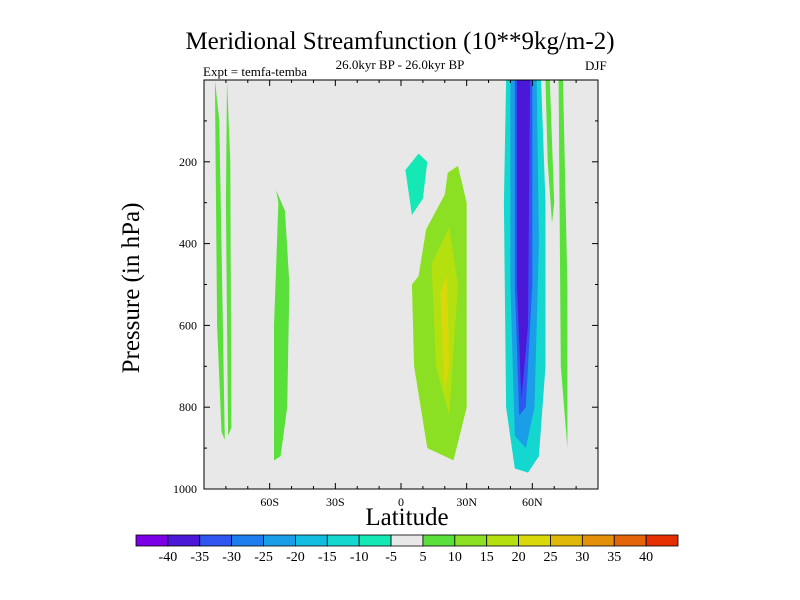  Describe the element at coordinates (269, 502) in the screenshot. I see `x-tick-label: 60S` at that location.